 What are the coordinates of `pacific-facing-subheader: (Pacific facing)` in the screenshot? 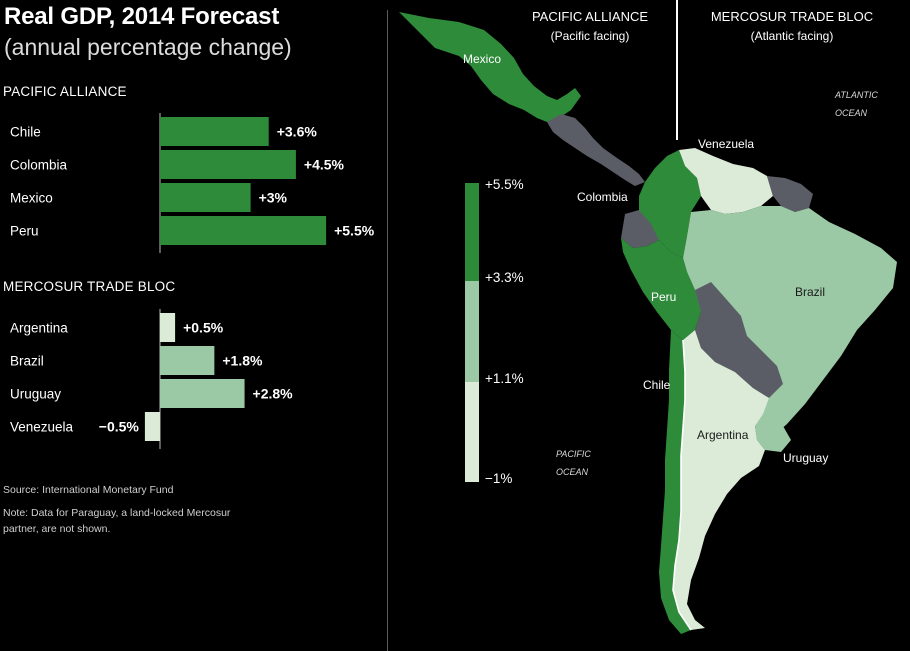 It's located at (590, 36).